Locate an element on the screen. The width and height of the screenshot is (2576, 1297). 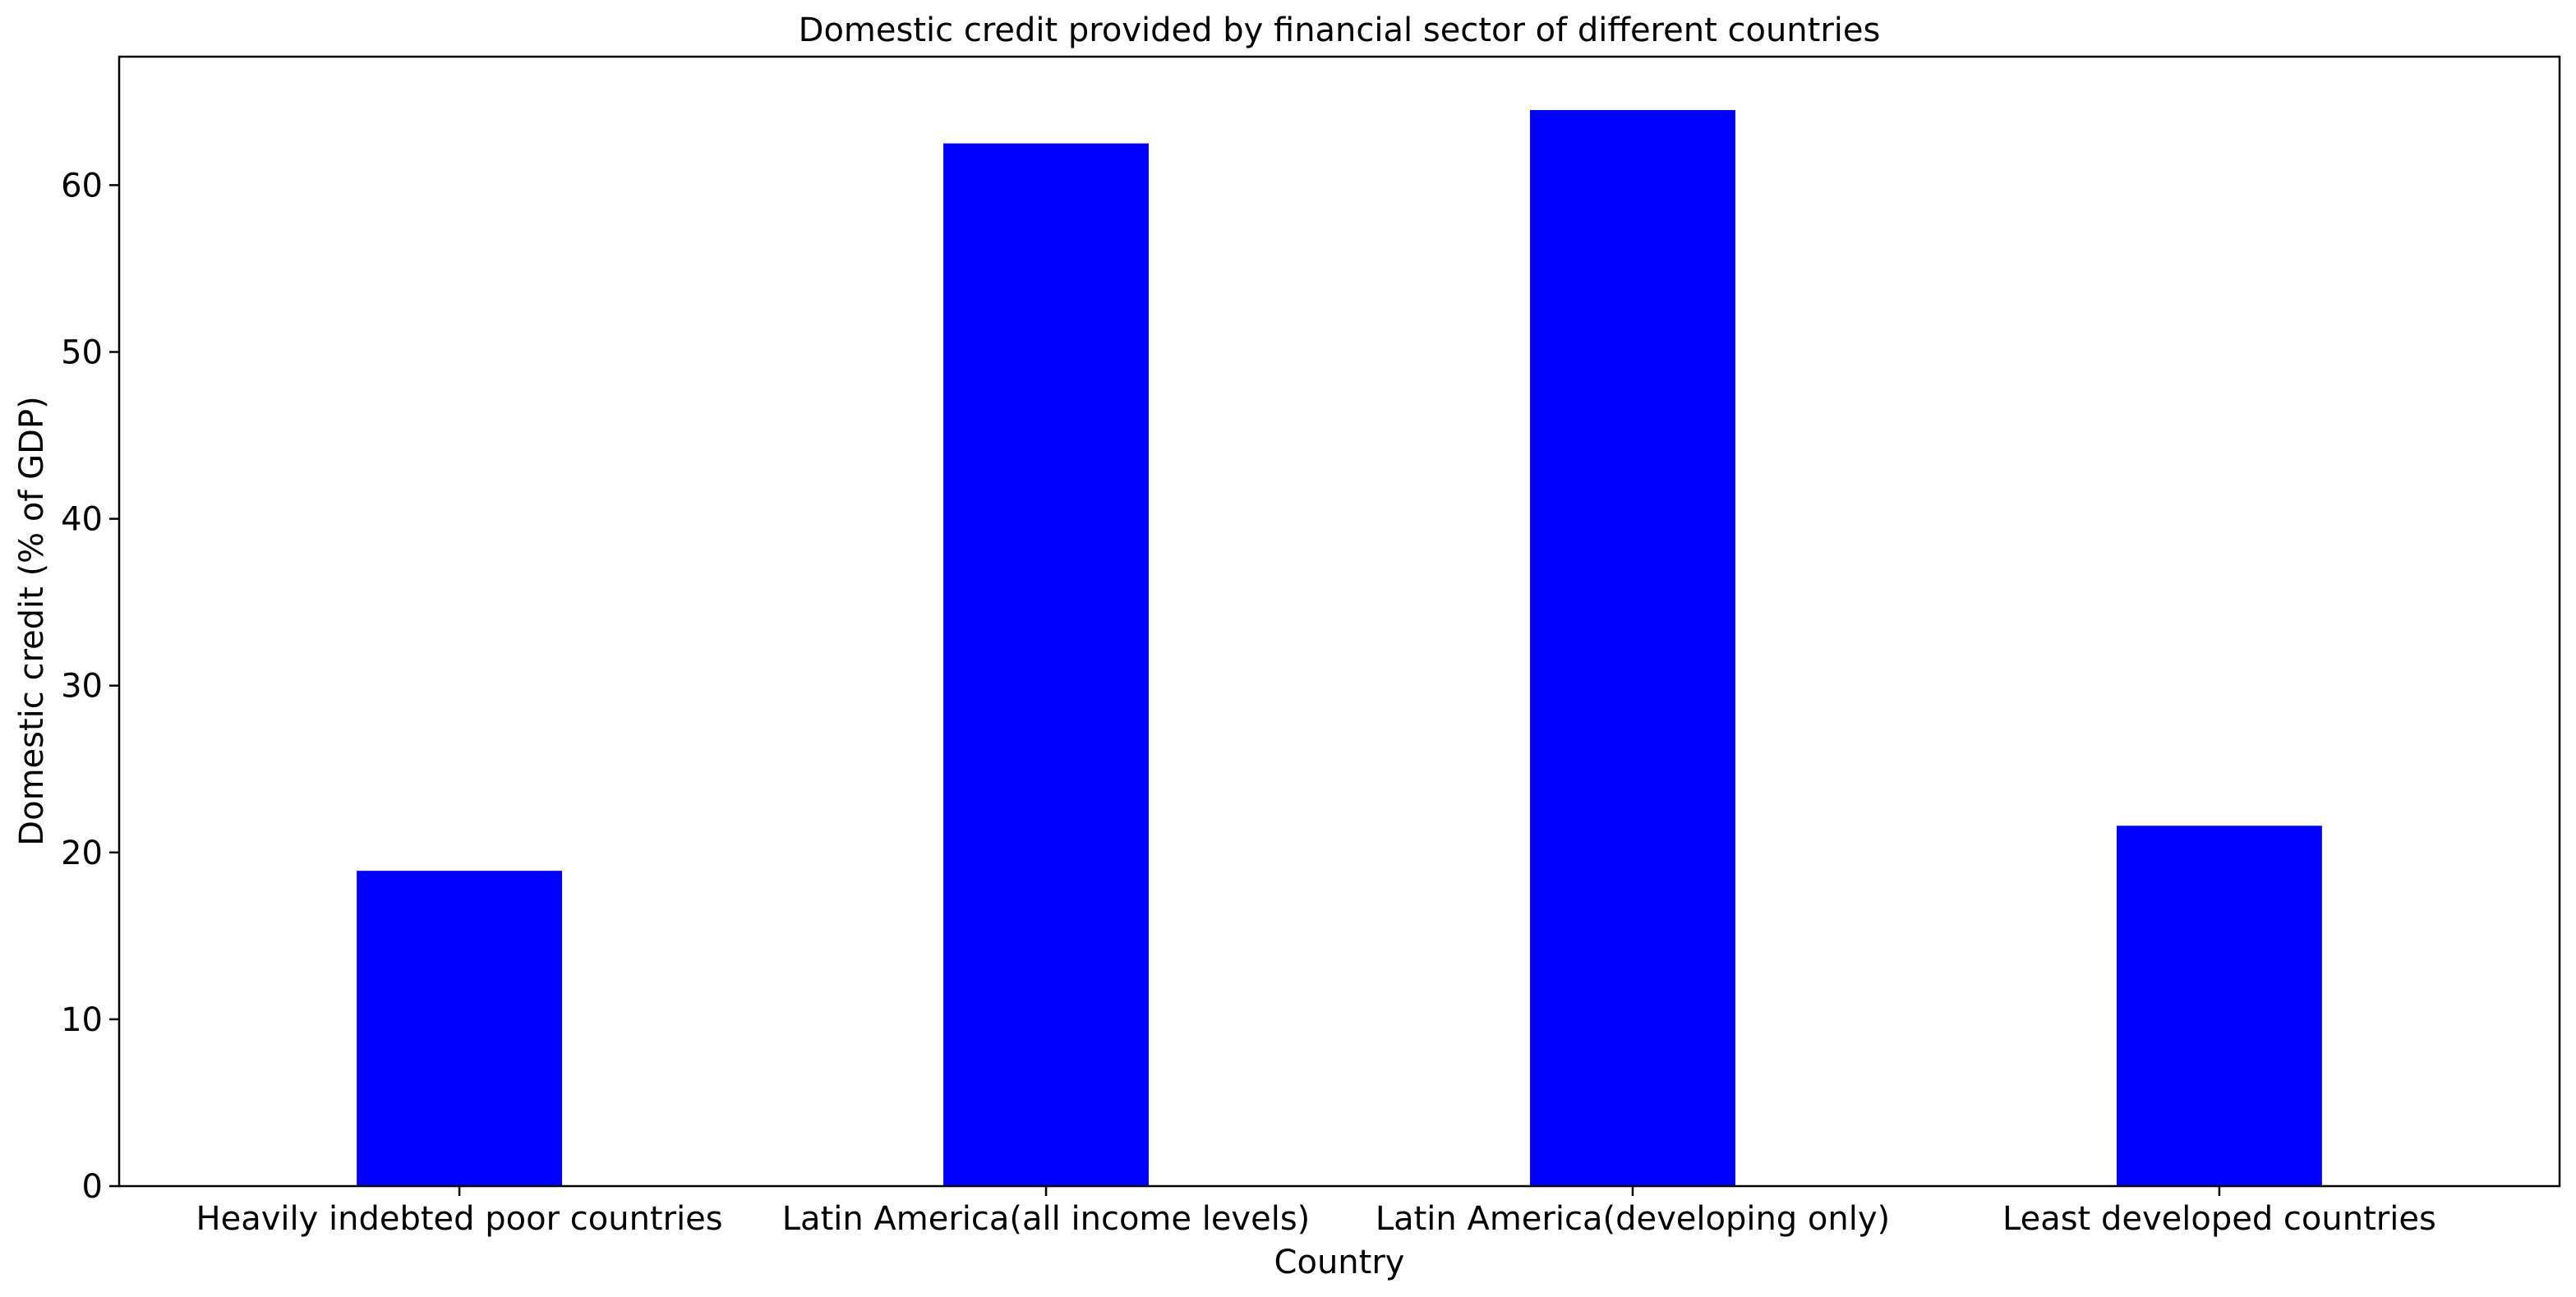
y-axis-label: Domestic credit (% of GDP) is located at coordinates (32, 620).